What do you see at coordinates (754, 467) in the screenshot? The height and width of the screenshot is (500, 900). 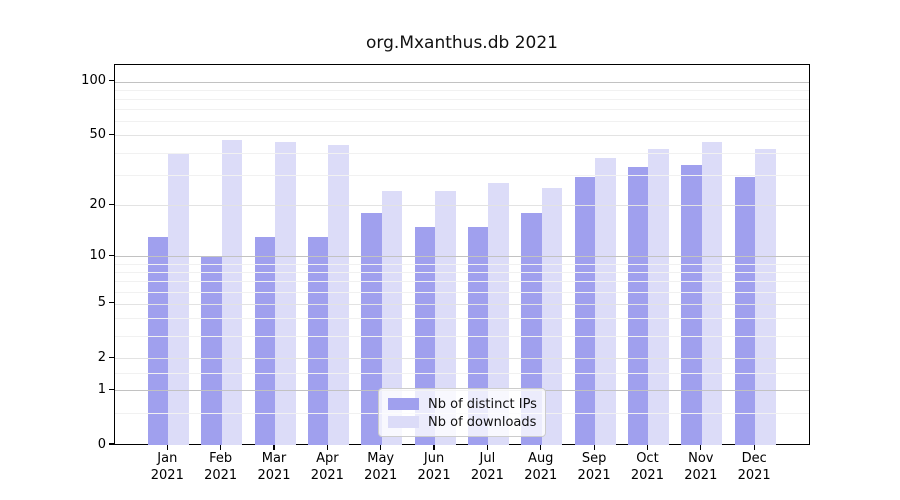 I see `x-tick-label-dec: Dec 2021` at bounding box center [754, 467].